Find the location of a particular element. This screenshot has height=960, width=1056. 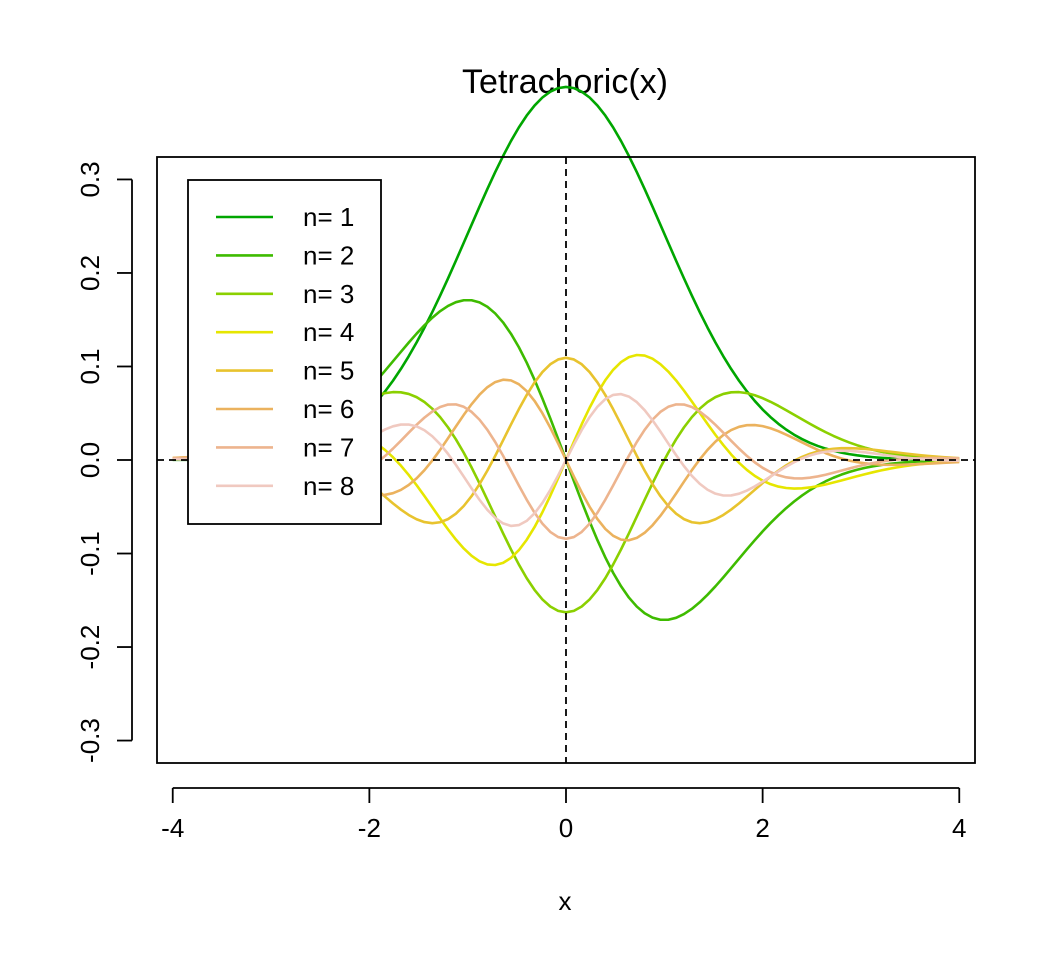

x-tick-label: 2 is located at coordinates (762, 828).